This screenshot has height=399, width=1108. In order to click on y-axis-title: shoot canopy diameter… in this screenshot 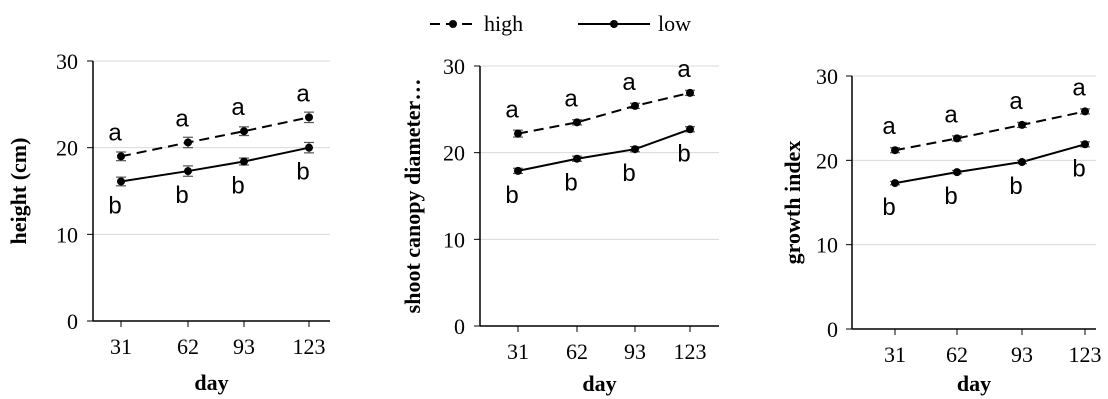, I will do `click(412, 196)`.